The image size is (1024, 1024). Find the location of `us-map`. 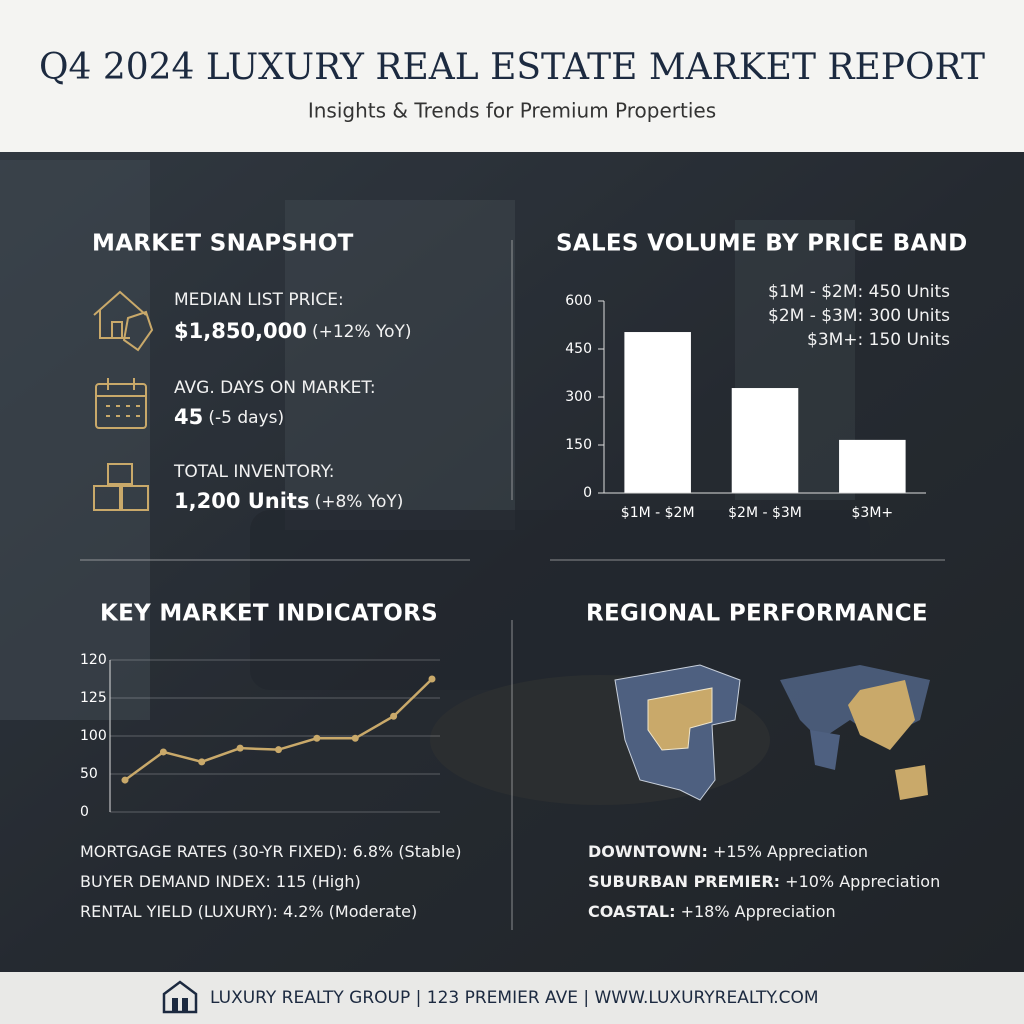

us-map is located at coordinates (677, 732).